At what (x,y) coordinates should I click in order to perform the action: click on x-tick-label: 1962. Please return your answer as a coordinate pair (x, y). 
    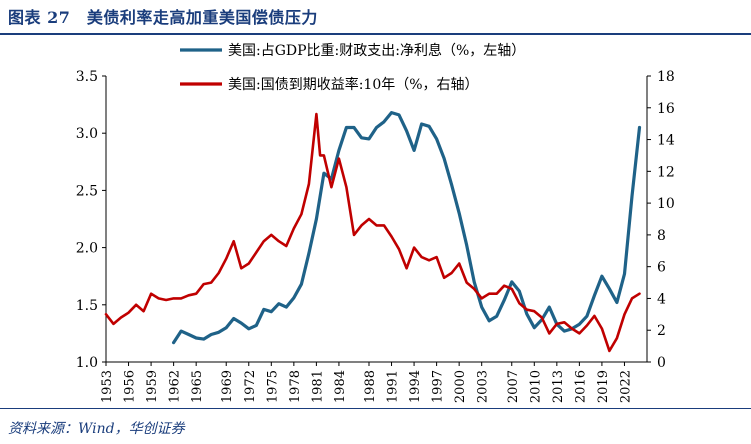
    Looking at the image, I should click on (175, 386).